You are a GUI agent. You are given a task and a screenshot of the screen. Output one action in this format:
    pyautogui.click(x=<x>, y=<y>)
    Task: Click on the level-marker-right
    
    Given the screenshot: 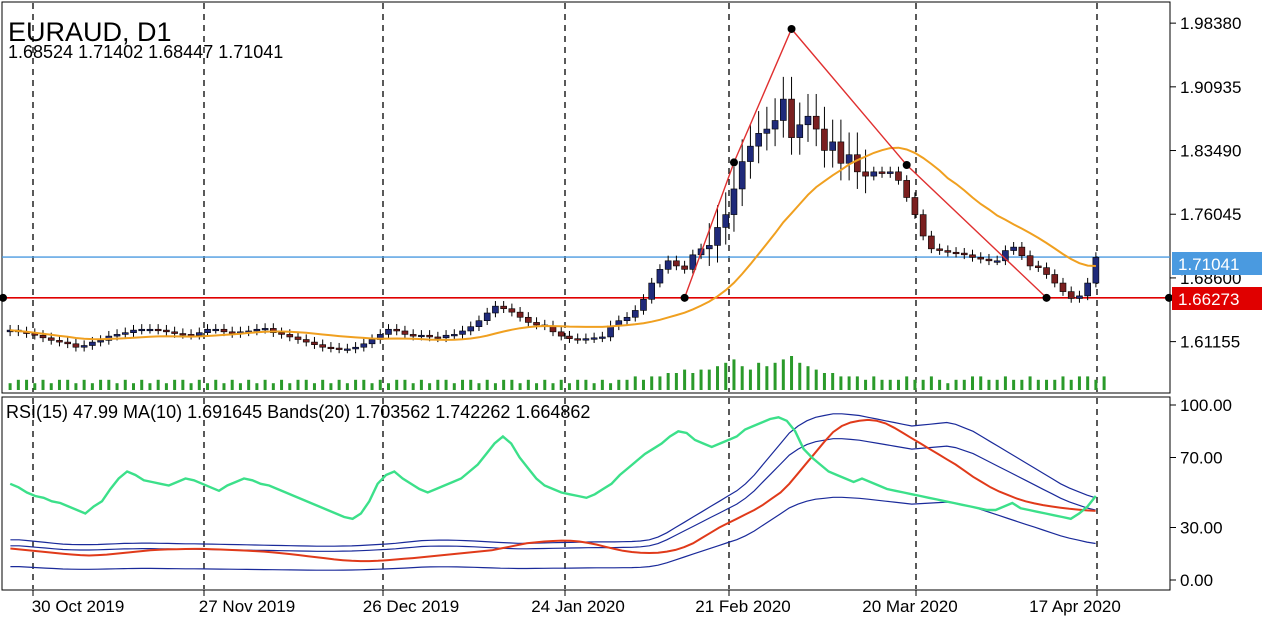 What is the action you would take?
    pyautogui.click(x=1169, y=297)
    